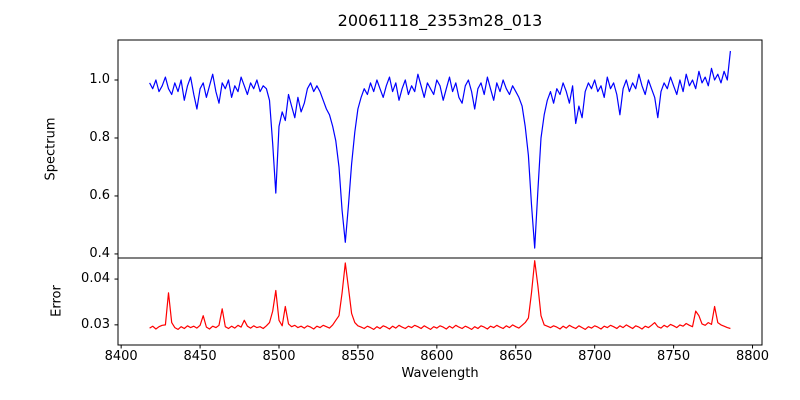  What do you see at coordinates (99, 79) in the screenshot?
I see `y-tick-label: 1.0` at bounding box center [99, 79].